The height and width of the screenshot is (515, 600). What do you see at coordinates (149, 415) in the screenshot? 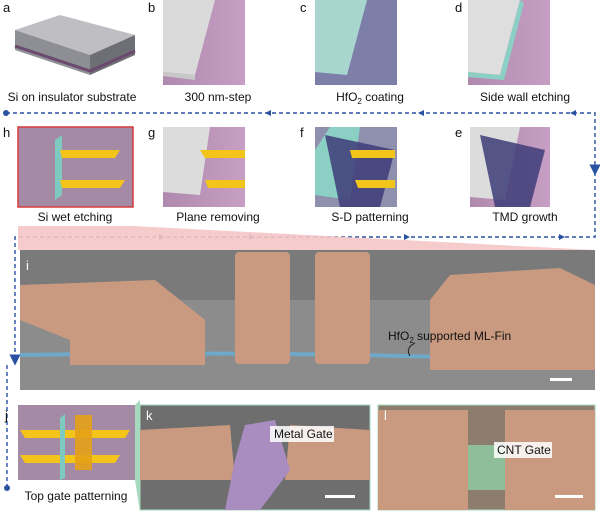
I see `panel-letter: k` at bounding box center [149, 415].